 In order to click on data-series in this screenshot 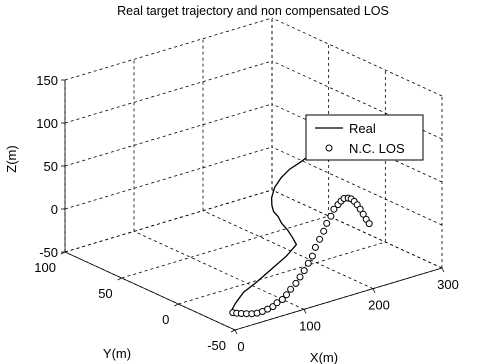, I will do `click(301, 236)`.